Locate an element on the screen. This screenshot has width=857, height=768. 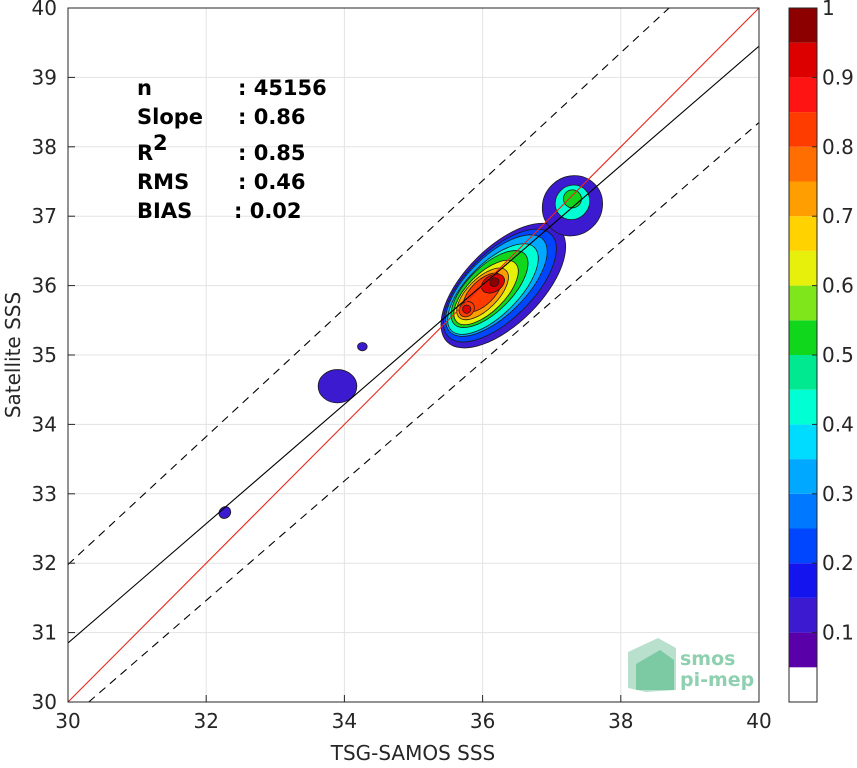
colorbar-segment-empty is located at coordinates (803, 684).